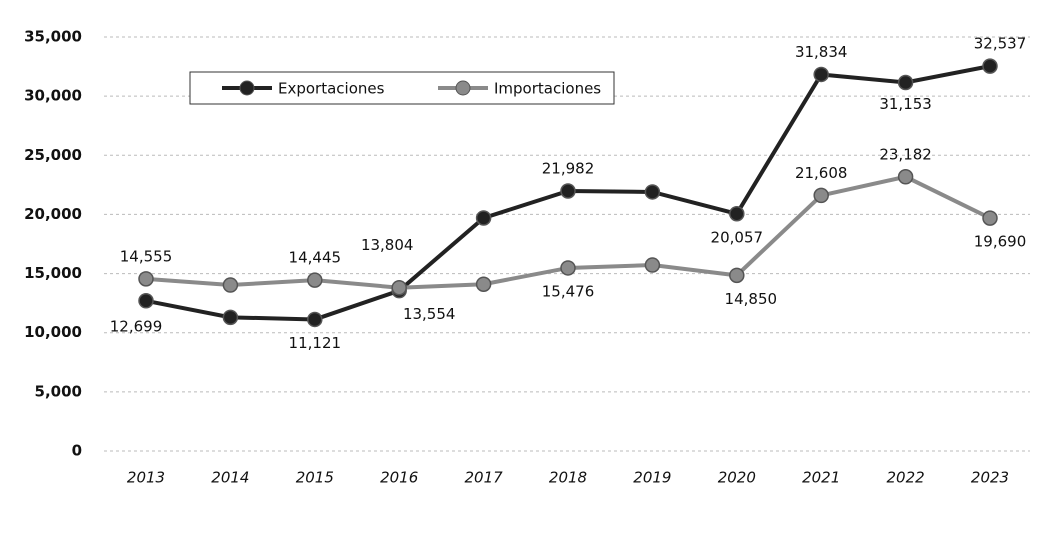  Describe the element at coordinates (53, 96) in the screenshot. I see `y-tick-label: 30,000` at that location.